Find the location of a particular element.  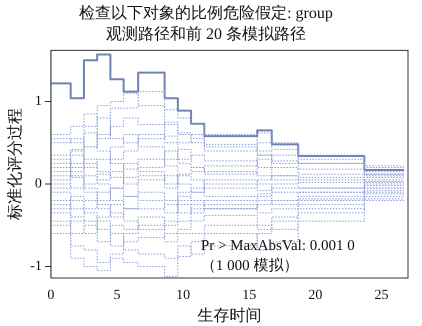

x-tick-label: 20 is located at coordinates (315, 296).